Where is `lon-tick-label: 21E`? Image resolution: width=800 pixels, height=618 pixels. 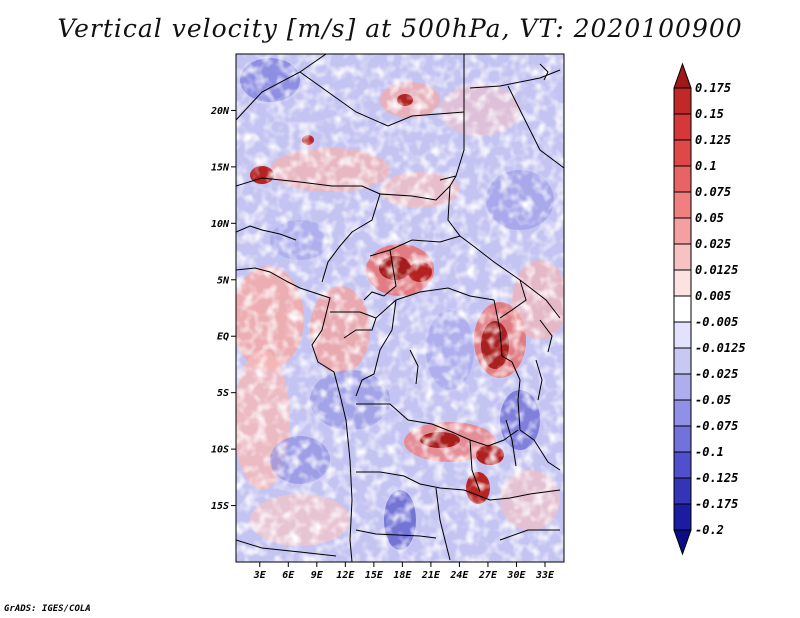
lon-tick-label: 21E is located at coordinates (431, 575).